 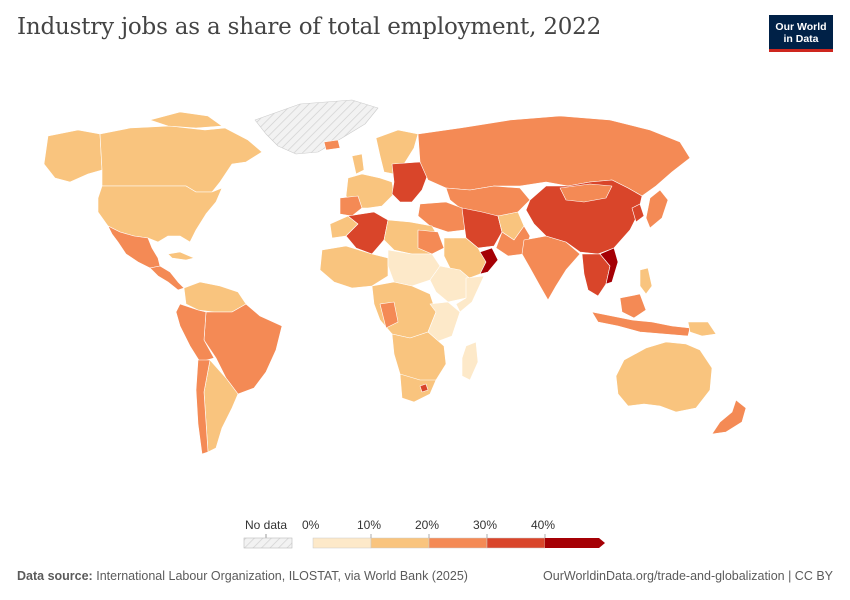 I want to click on legend-tick-10: 10%, so click(x=369, y=525).